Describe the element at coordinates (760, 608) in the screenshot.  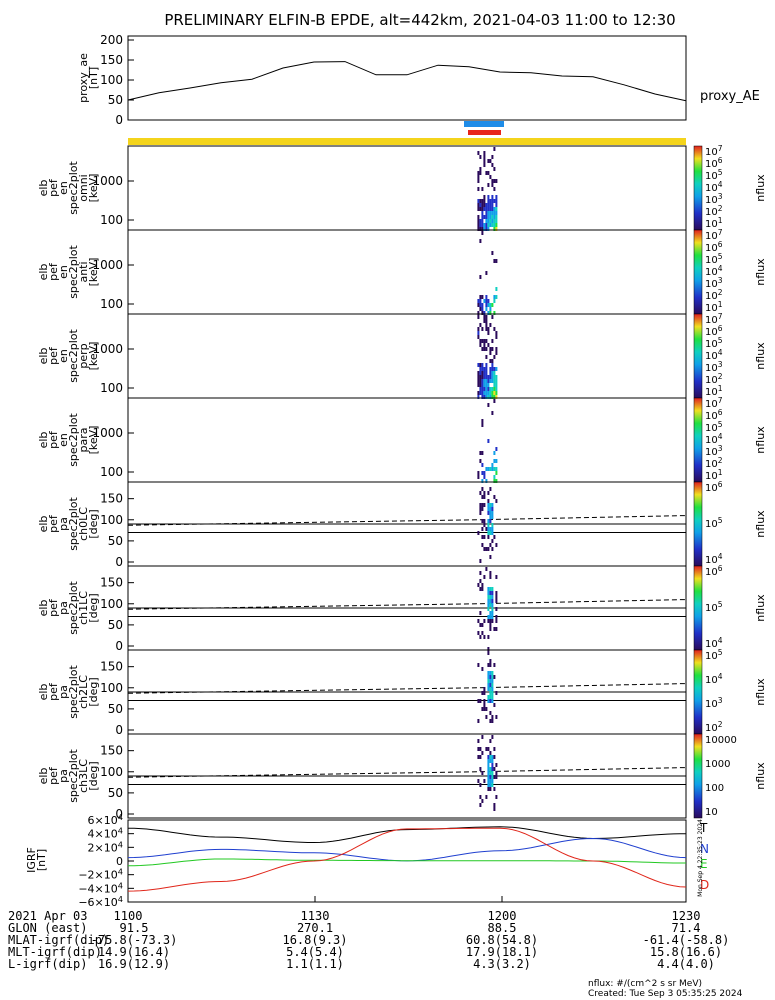
I see `colorbar-label: nflux` at that location.